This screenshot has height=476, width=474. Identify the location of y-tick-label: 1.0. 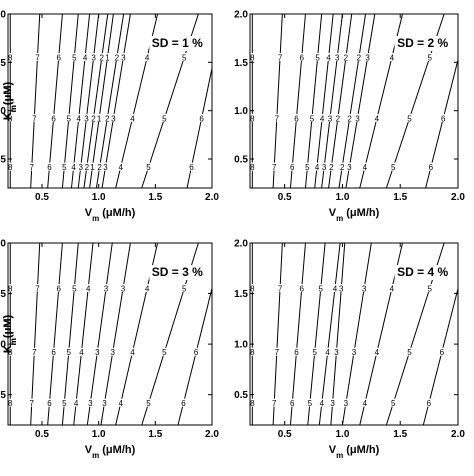
(241, 345).